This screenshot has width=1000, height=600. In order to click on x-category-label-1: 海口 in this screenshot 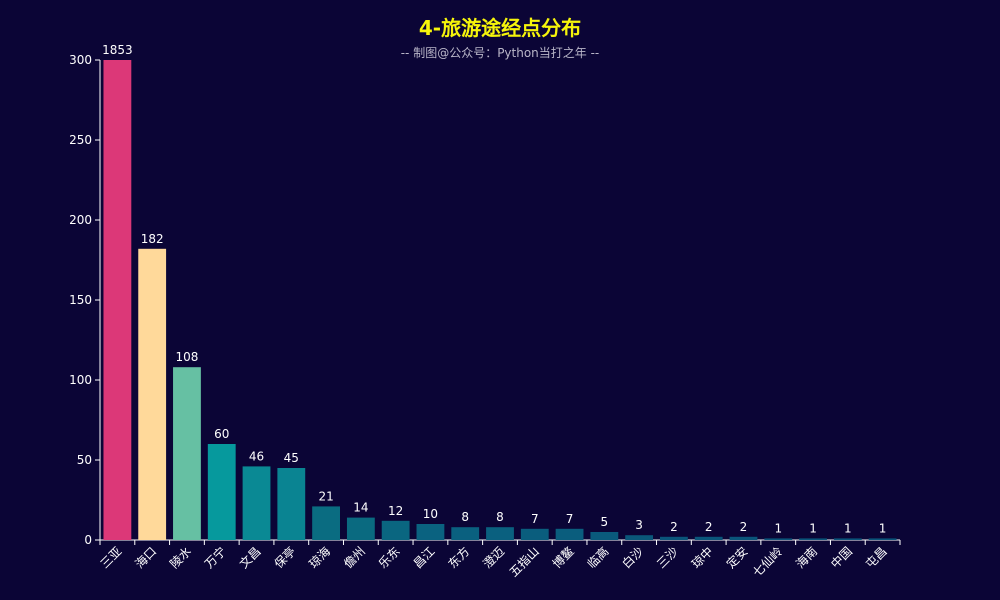, I will do `click(146, 558)`.